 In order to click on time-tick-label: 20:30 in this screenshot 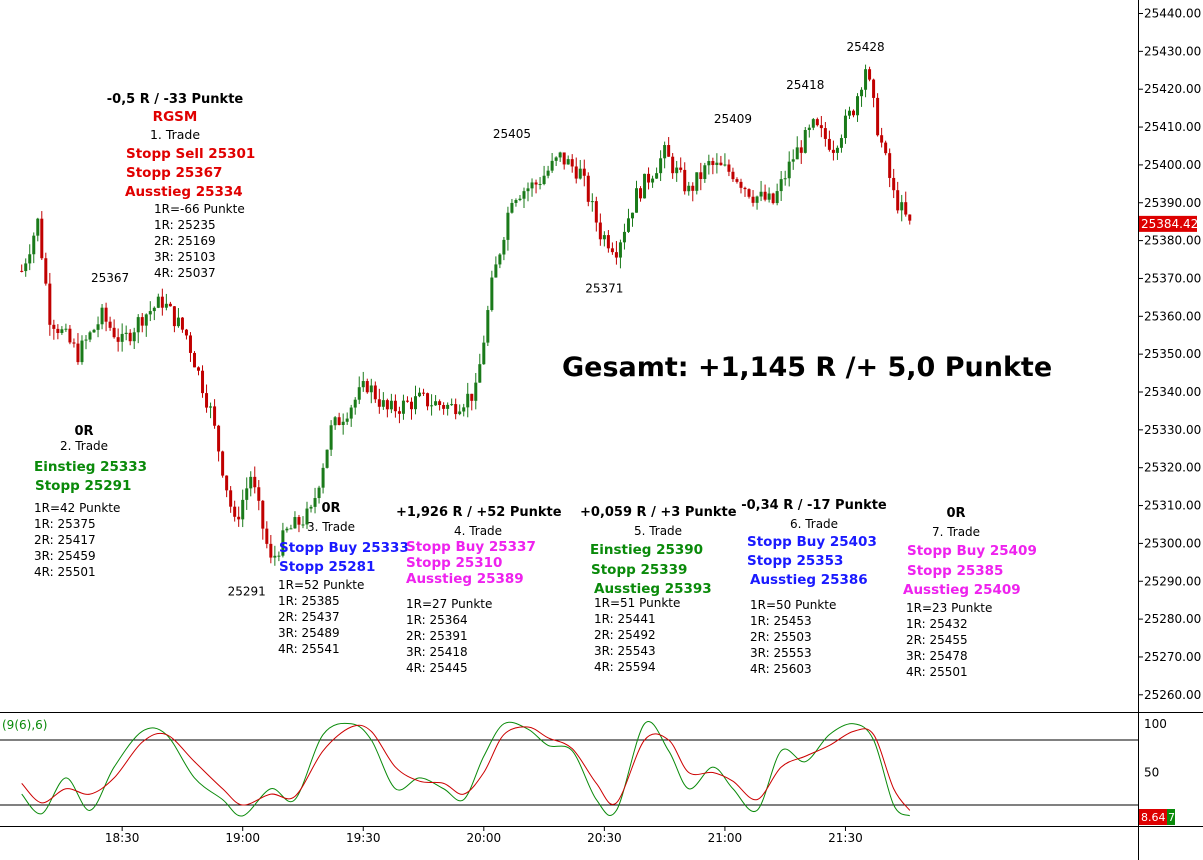, I will do `click(604, 838)`.